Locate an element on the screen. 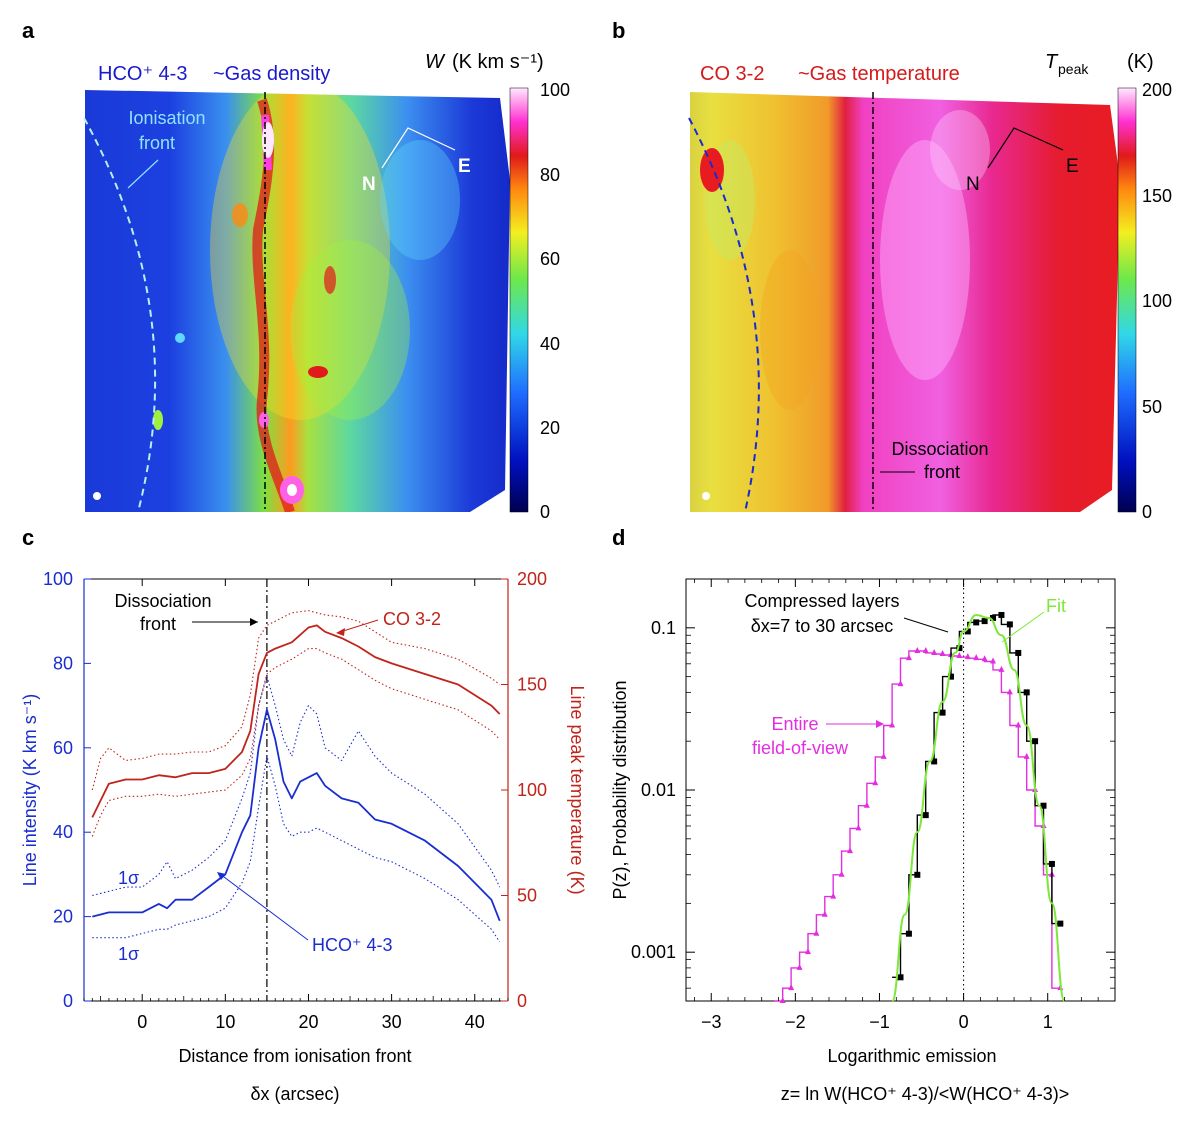  chart-c-co-arrow is located at coordinates (359, 626).